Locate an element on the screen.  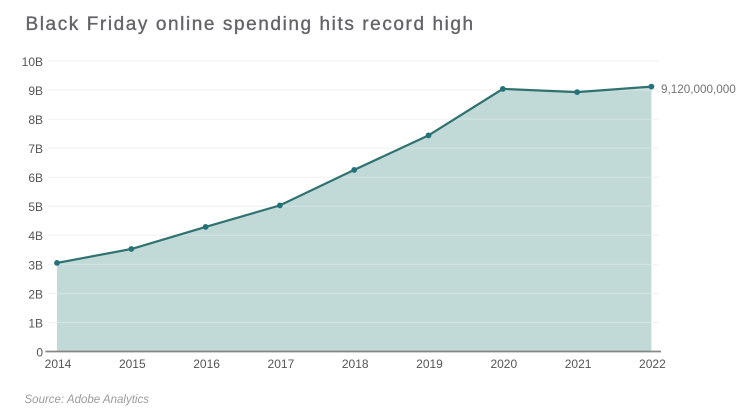
svg-text: 9B is located at coordinates (35, 91).